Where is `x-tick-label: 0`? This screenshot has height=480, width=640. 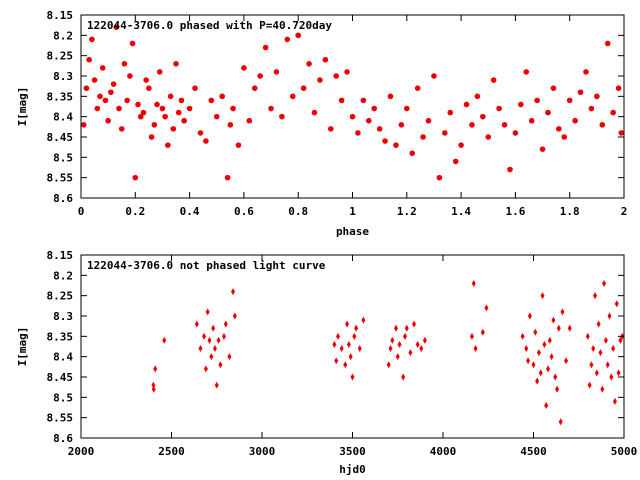
x-tick-label: 0 is located at coordinates (81, 211).